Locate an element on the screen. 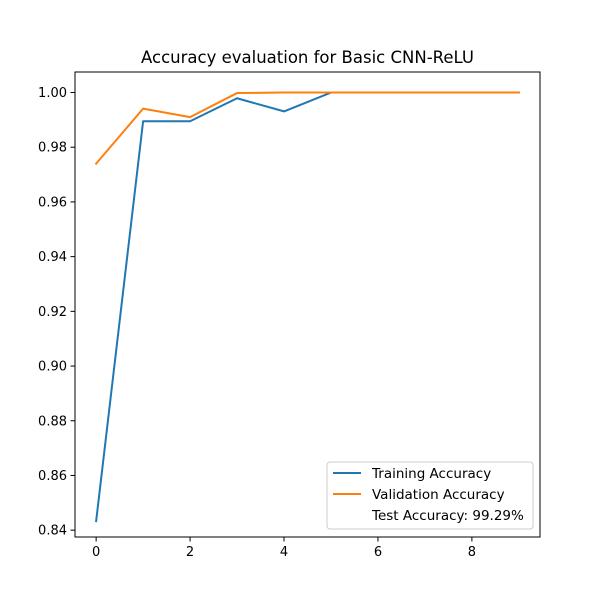 Image resolution: width=600 pixels, height=602 pixels. x-tick-label: 0 is located at coordinates (96, 552).